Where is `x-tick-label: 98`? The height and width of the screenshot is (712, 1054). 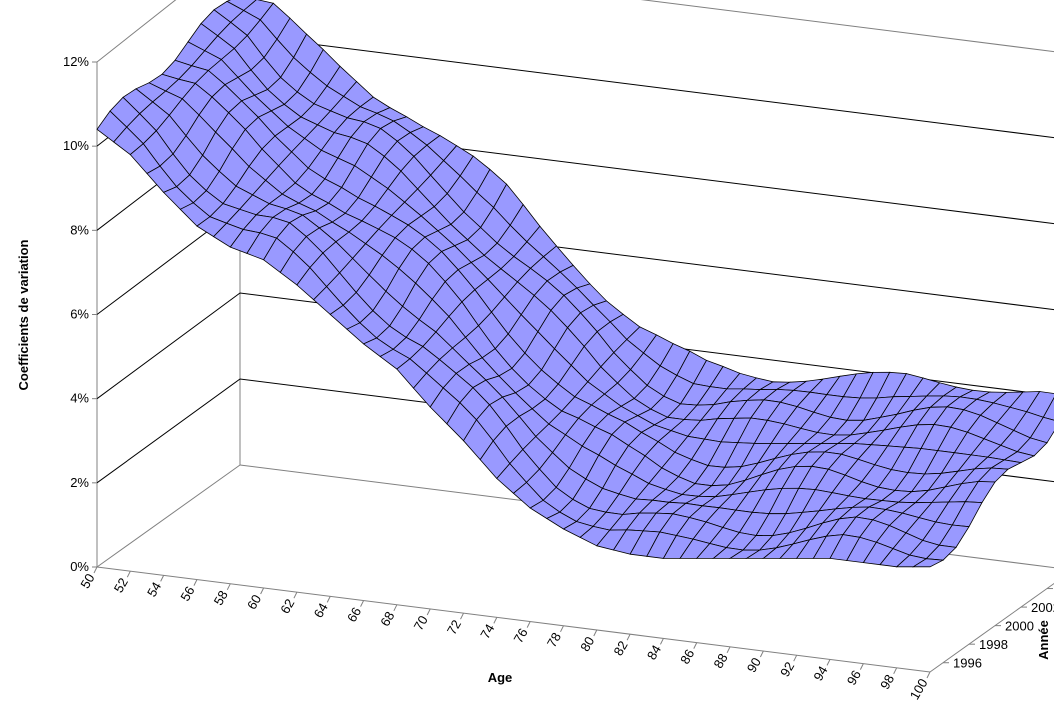
x-tick-label: 98 is located at coordinates (887, 682).